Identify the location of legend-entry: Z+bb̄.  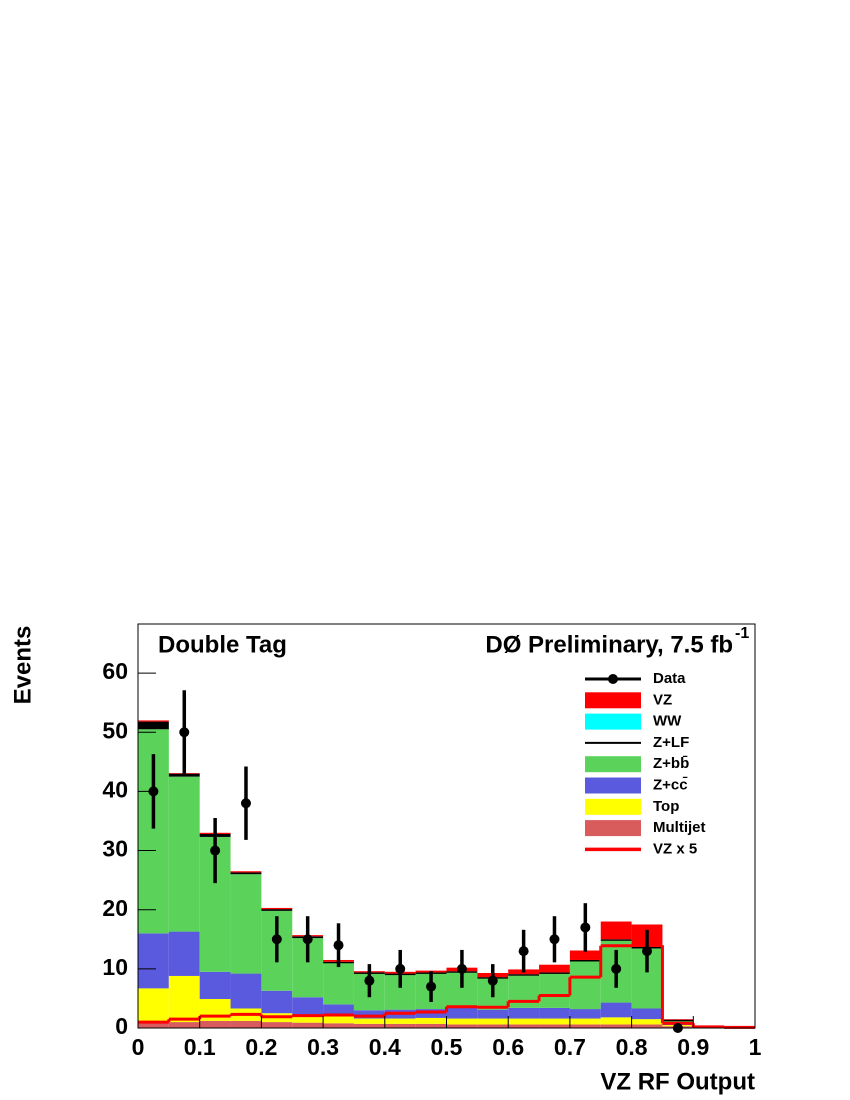
(637, 763).